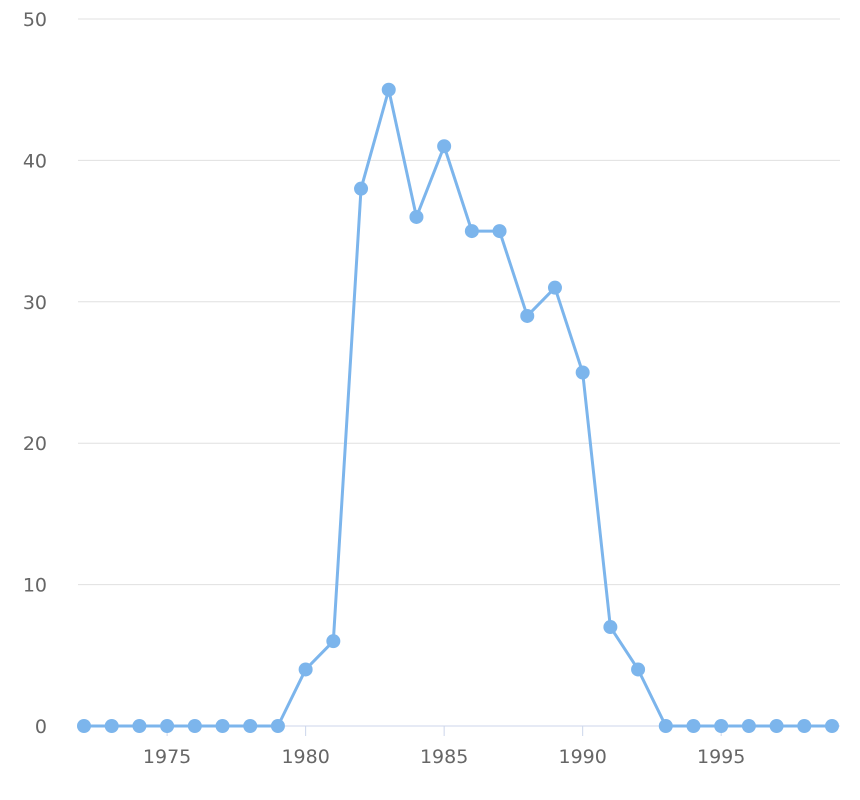 The image size is (860, 800). I want to click on x-tick-label-1975: 1975, so click(167, 757).